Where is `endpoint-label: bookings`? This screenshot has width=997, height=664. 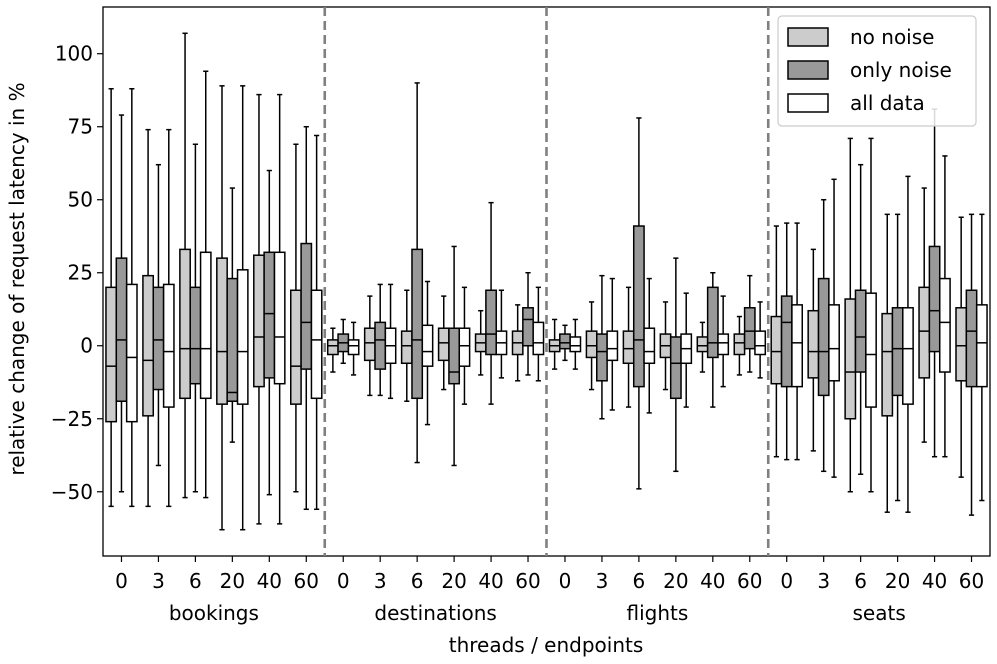
endpoint-label: bookings is located at coordinates (214, 613).